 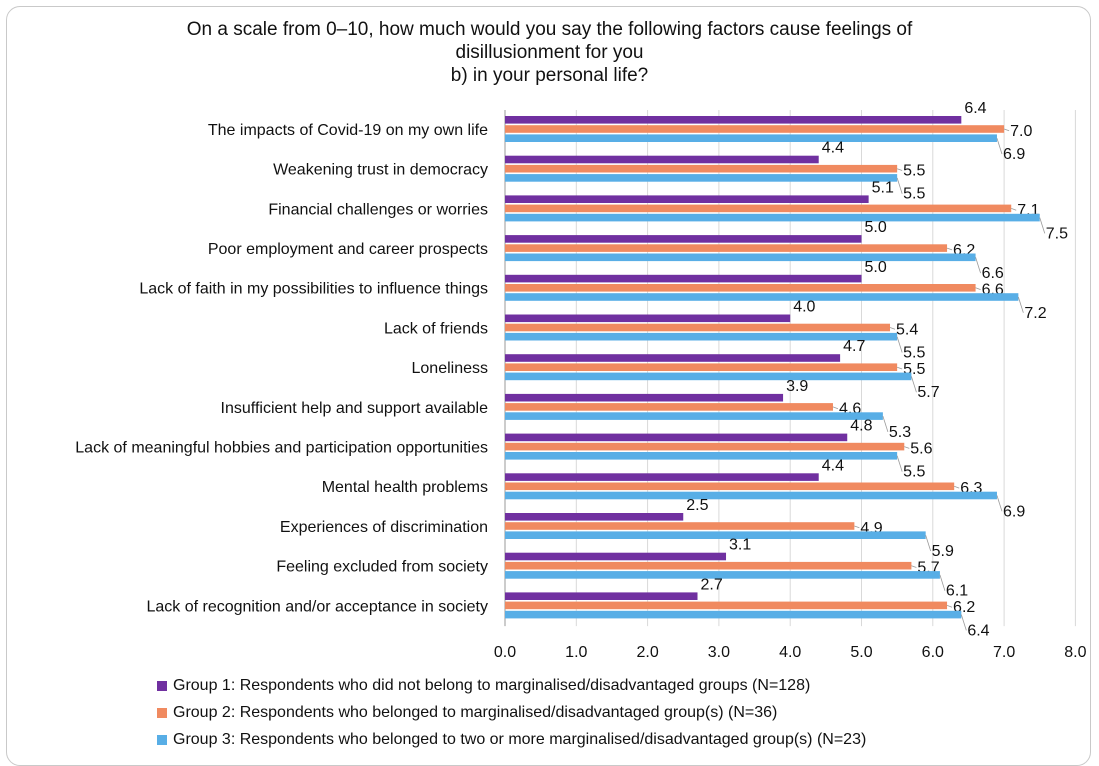 What do you see at coordinates (505, 652) in the screenshot?
I see `x-tick-label: 0.0` at bounding box center [505, 652].